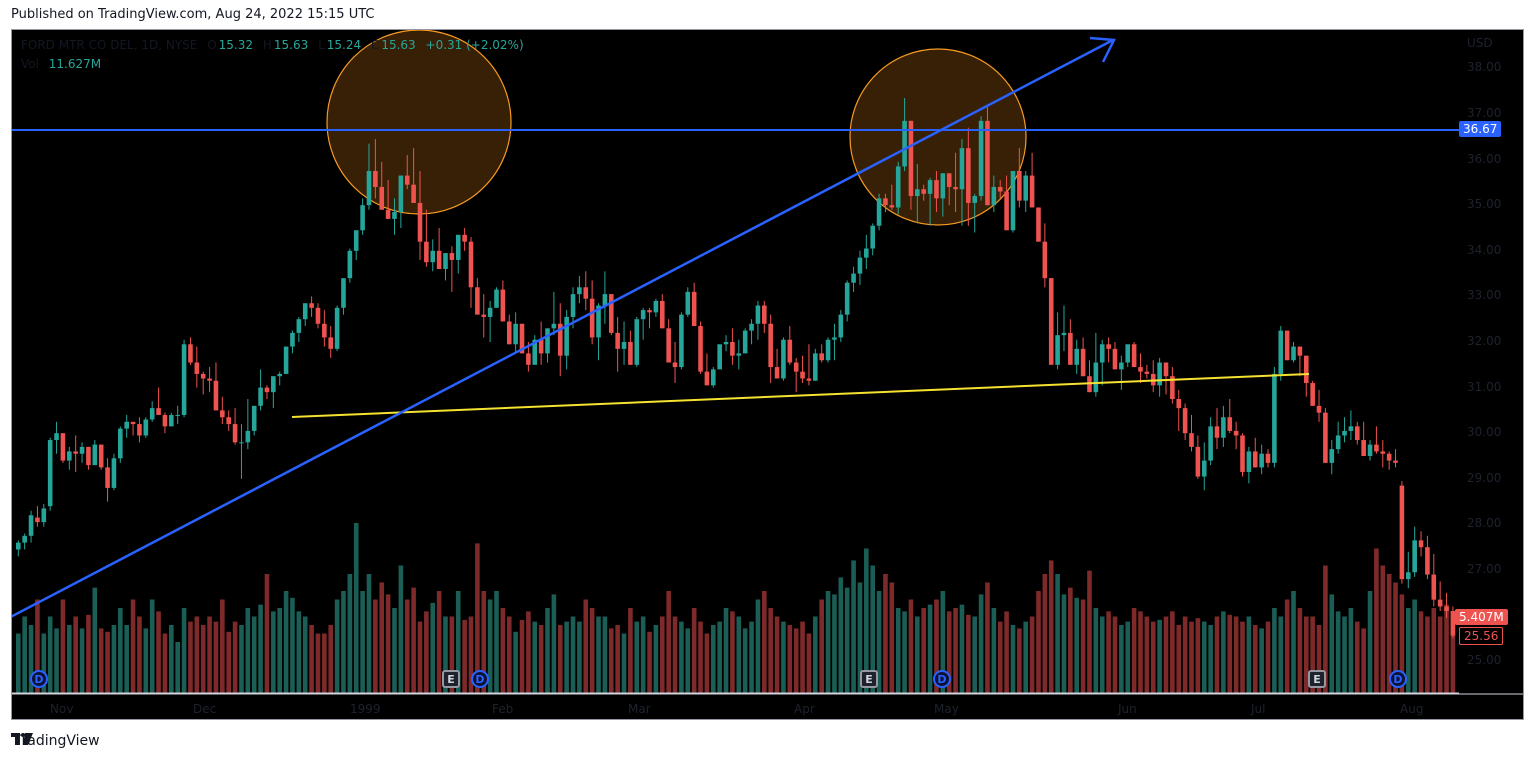 The image size is (1536, 759). I want to click on price-tick: 35.00, so click(1484, 204).